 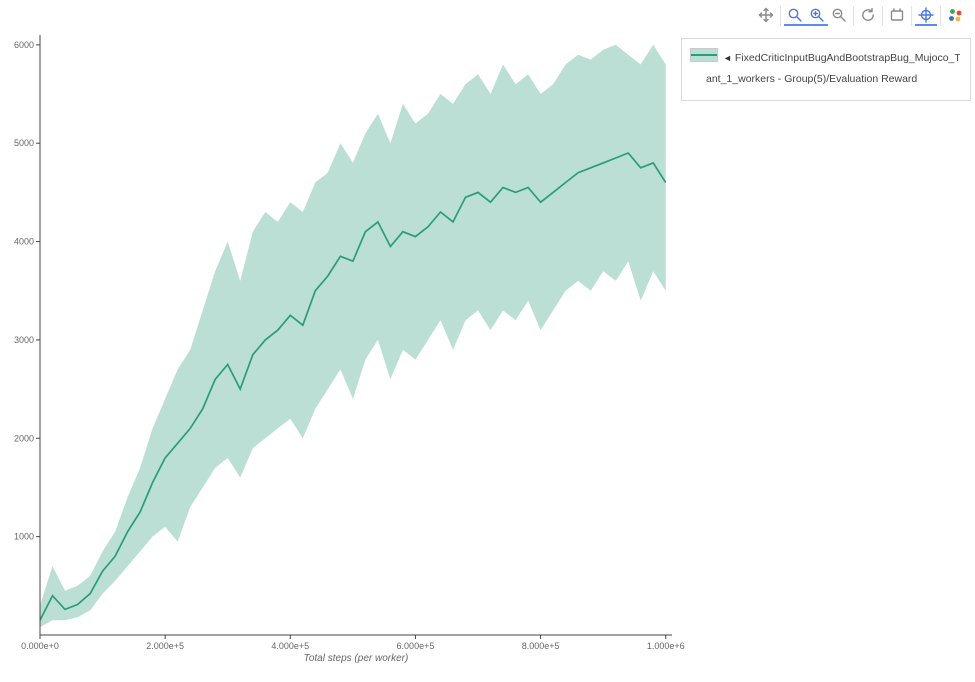 What do you see at coordinates (541, 646) in the screenshot?
I see `x-tick-label: 8.000e+5` at bounding box center [541, 646].